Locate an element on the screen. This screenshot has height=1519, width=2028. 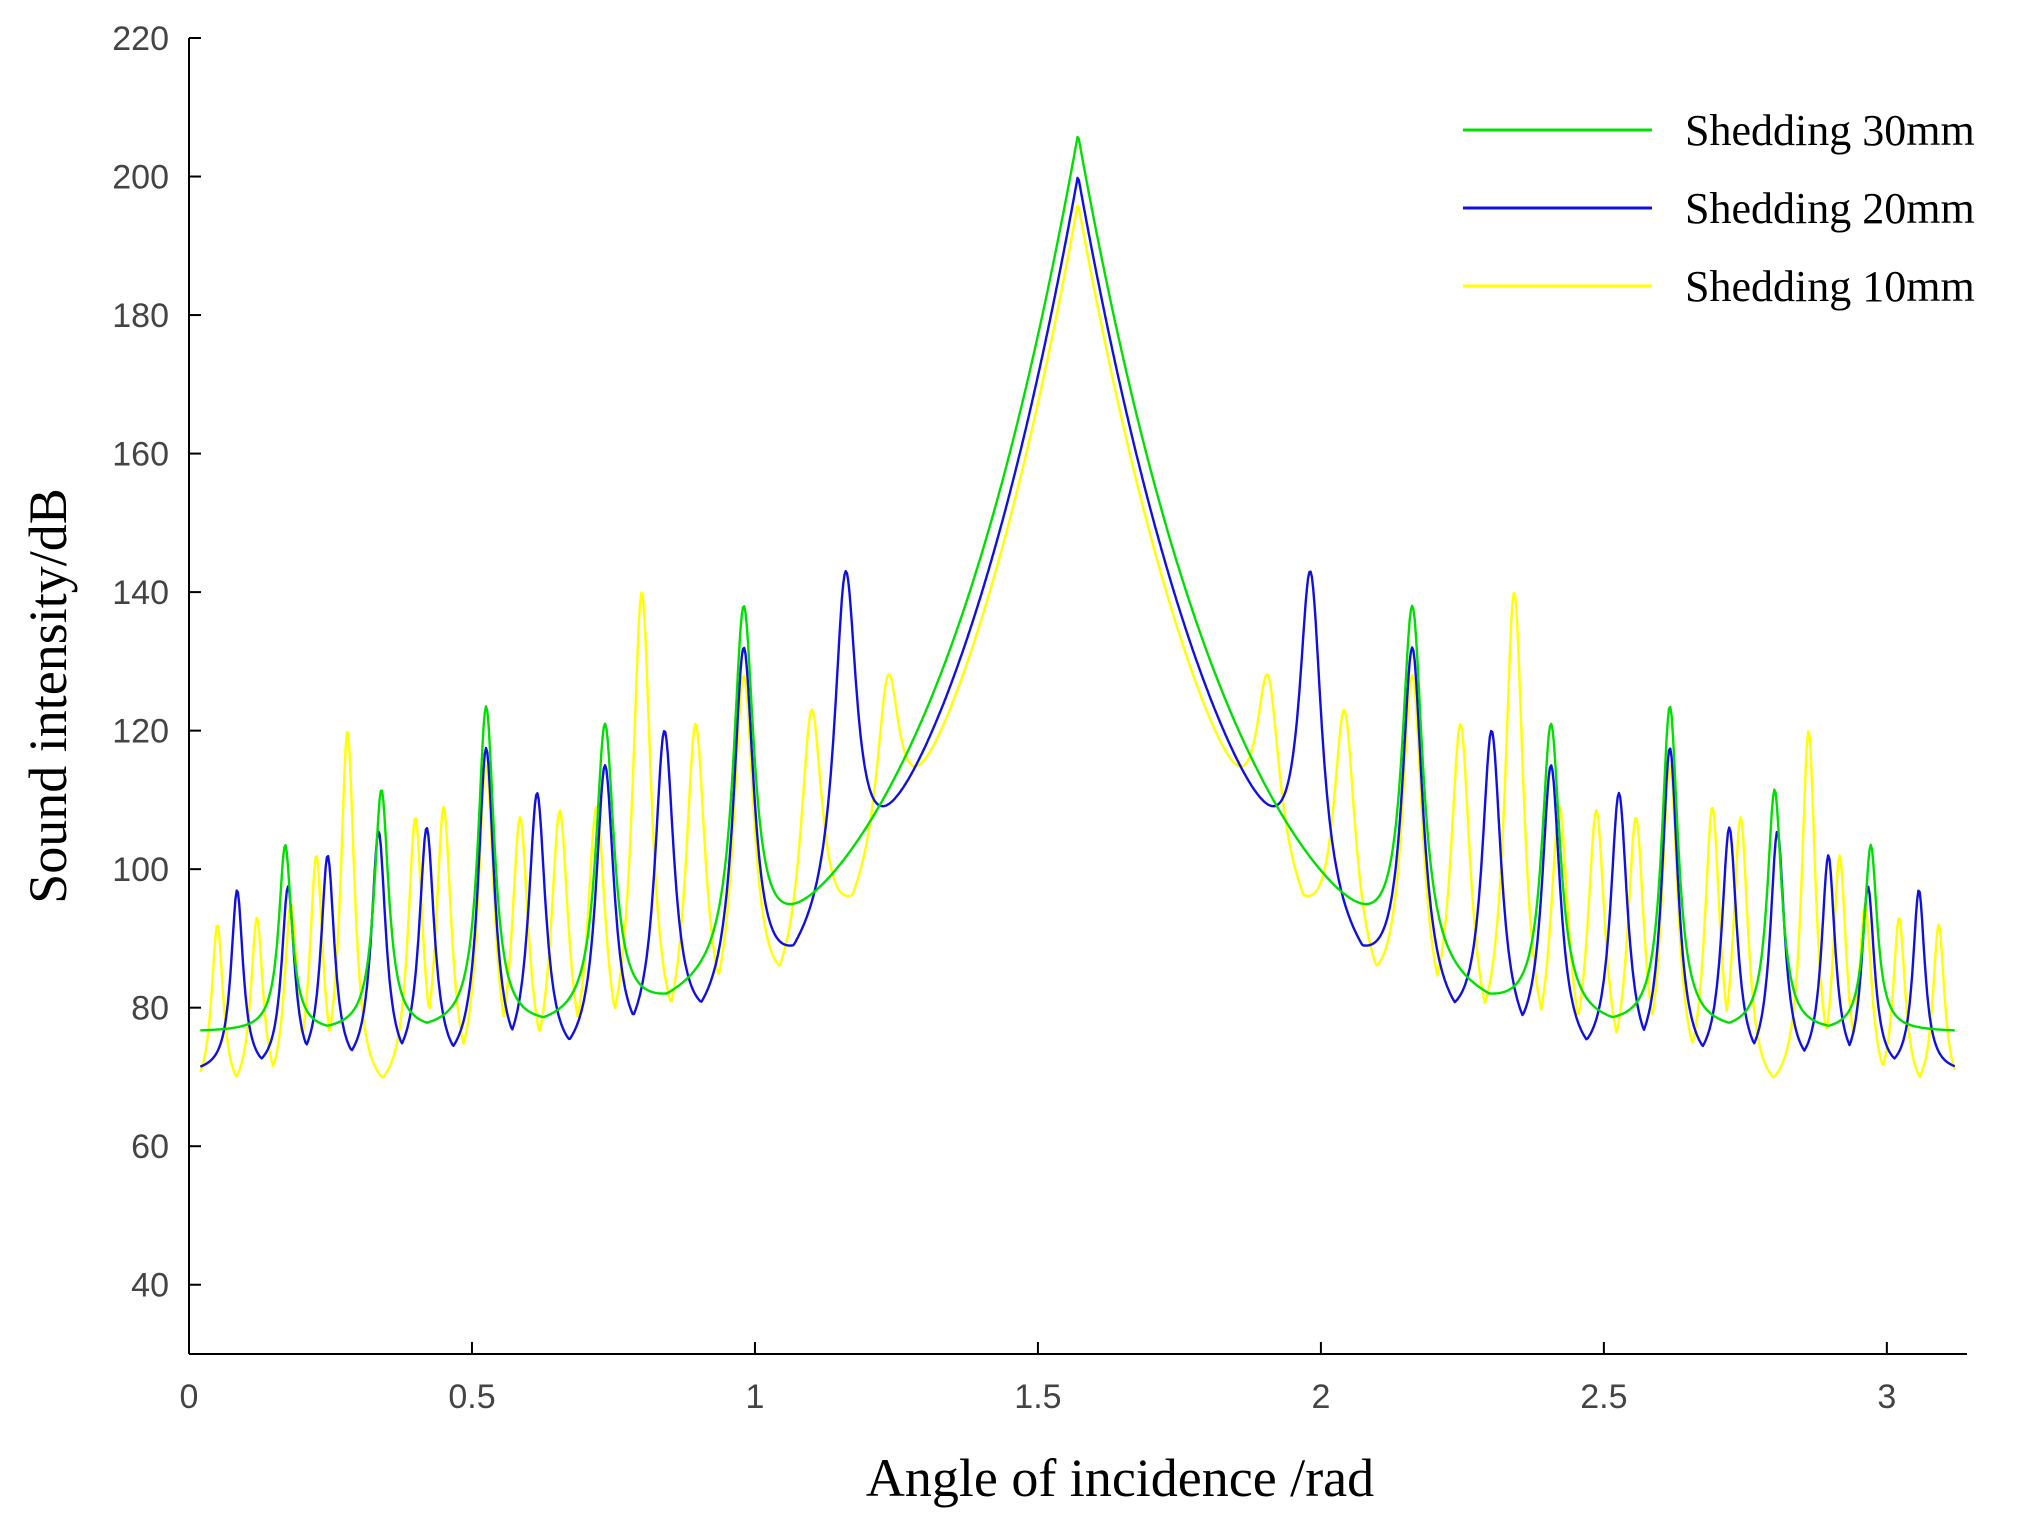
y-tick-label: 100 is located at coordinates (140, 870).